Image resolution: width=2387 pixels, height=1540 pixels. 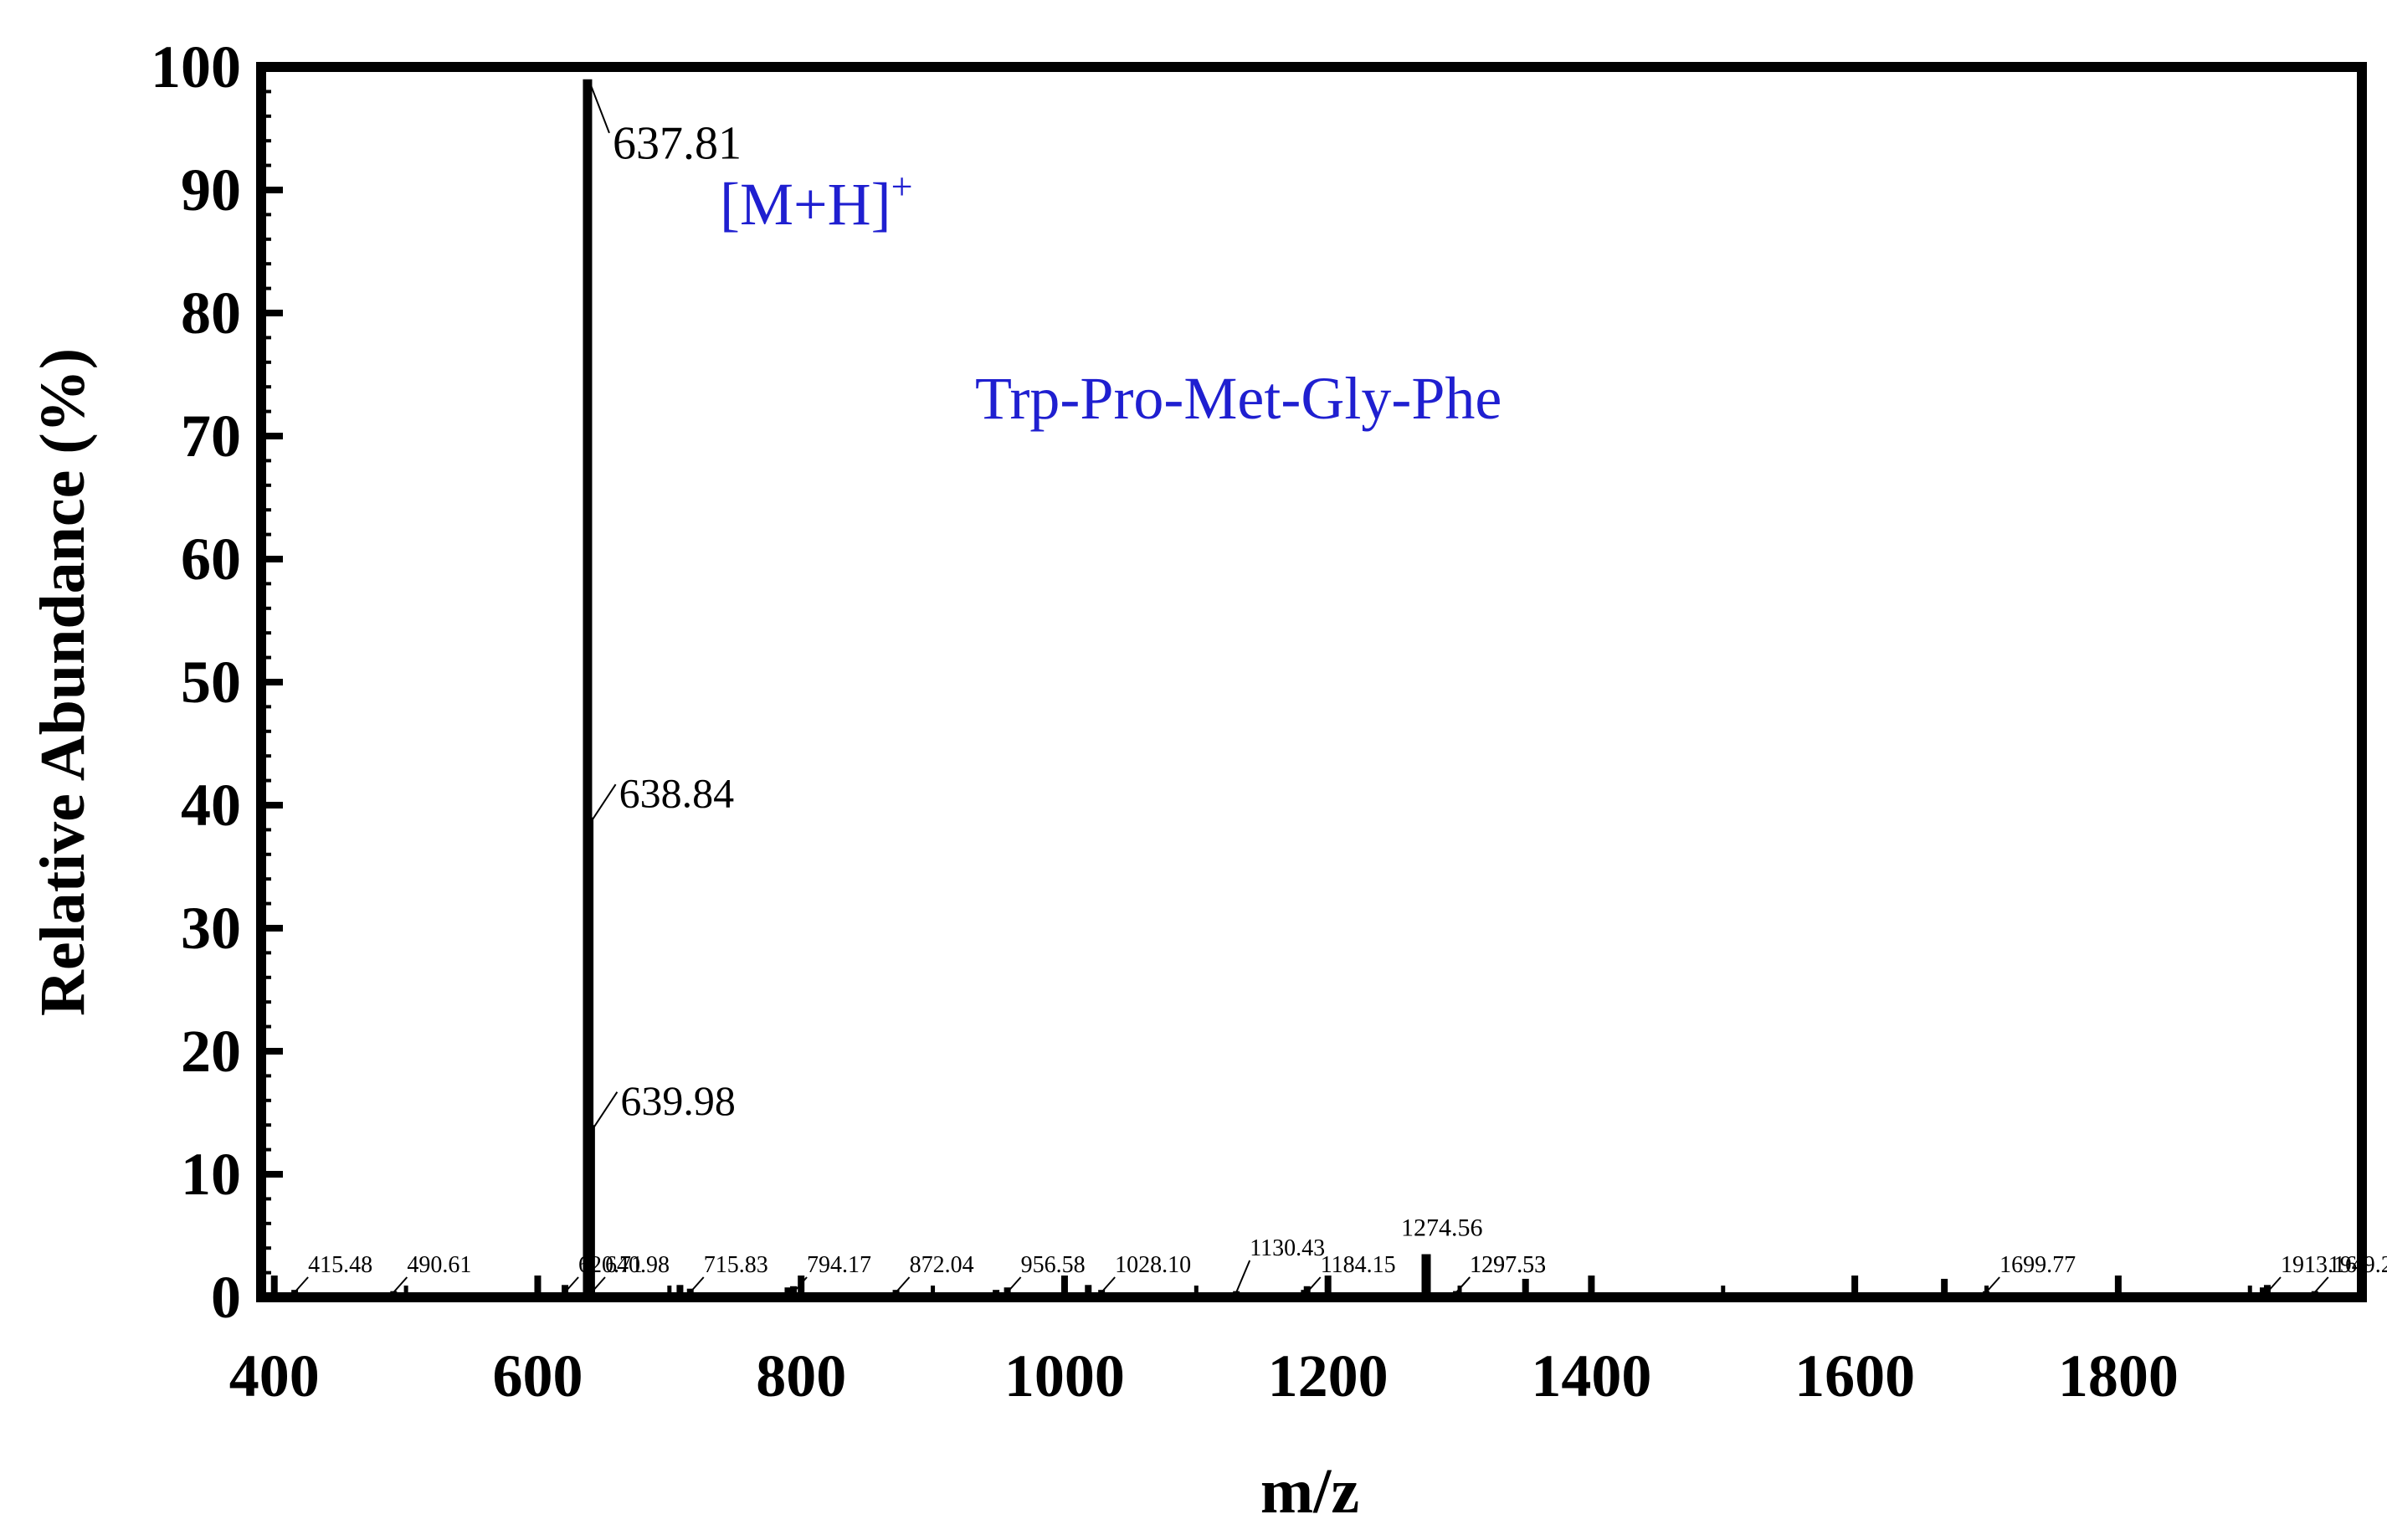 What do you see at coordinates (610, 1265) in the screenshot?
I see `peak-label: 620.71` at bounding box center [610, 1265].